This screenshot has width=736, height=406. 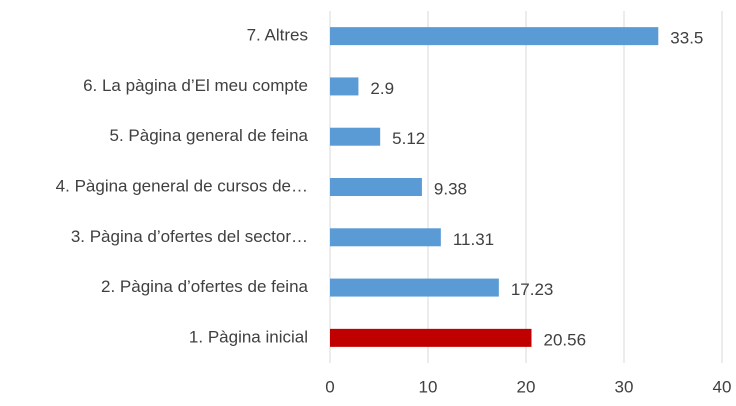 What do you see at coordinates (382, 88) in the screenshot?
I see `value-label: 2.9` at bounding box center [382, 88].